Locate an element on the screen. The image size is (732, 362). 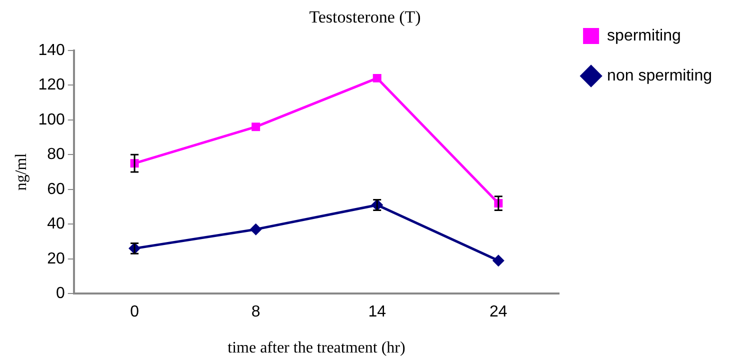
x-axis-title: time after the treatment (hr) is located at coordinates (317, 348).